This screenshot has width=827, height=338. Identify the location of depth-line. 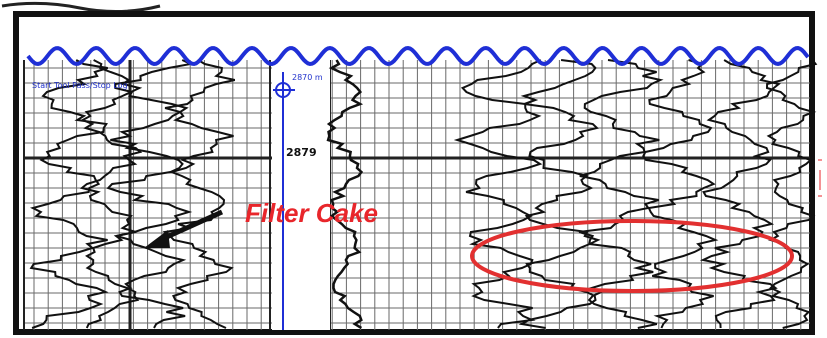
(284, 201).